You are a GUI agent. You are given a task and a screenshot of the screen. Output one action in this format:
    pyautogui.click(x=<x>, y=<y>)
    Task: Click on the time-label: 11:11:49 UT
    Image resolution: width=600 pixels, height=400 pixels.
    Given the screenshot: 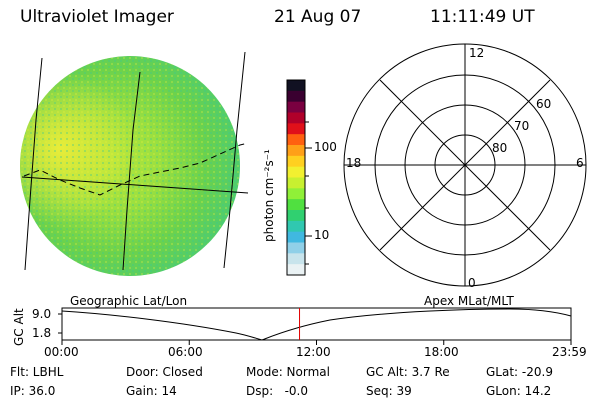 What is the action you would take?
    pyautogui.click(x=482, y=17)
    